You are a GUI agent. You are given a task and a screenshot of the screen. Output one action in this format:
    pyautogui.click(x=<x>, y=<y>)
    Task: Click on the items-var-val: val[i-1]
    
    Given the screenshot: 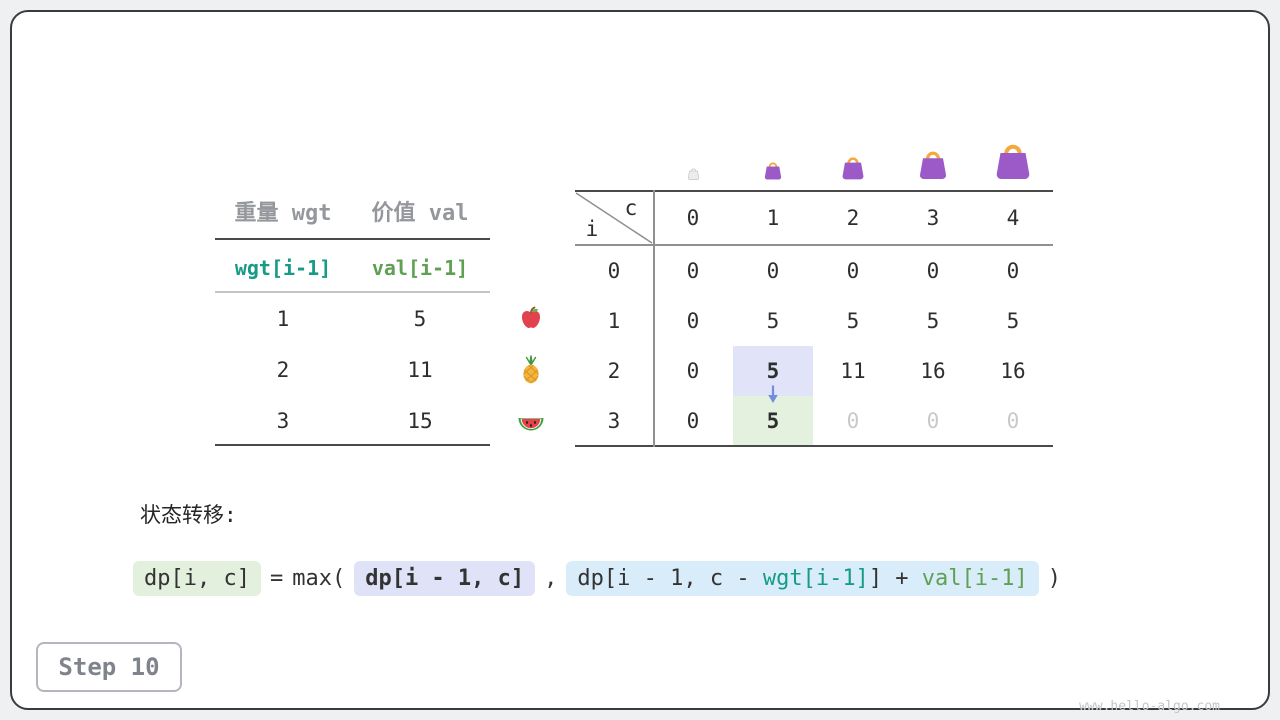 What is the action you would take?
    pyautogui.click(x=420, y=268)
    